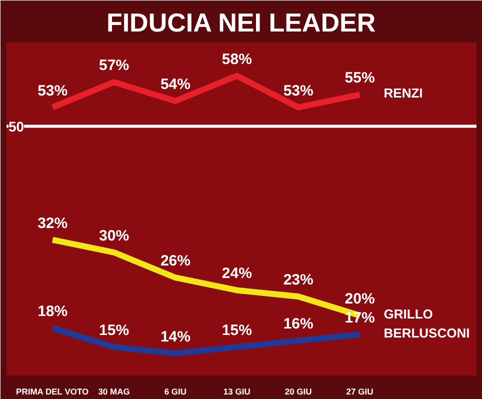 This screenshot has width=482, height=399. I want to click on data-label: 14%, so click(175, 337).